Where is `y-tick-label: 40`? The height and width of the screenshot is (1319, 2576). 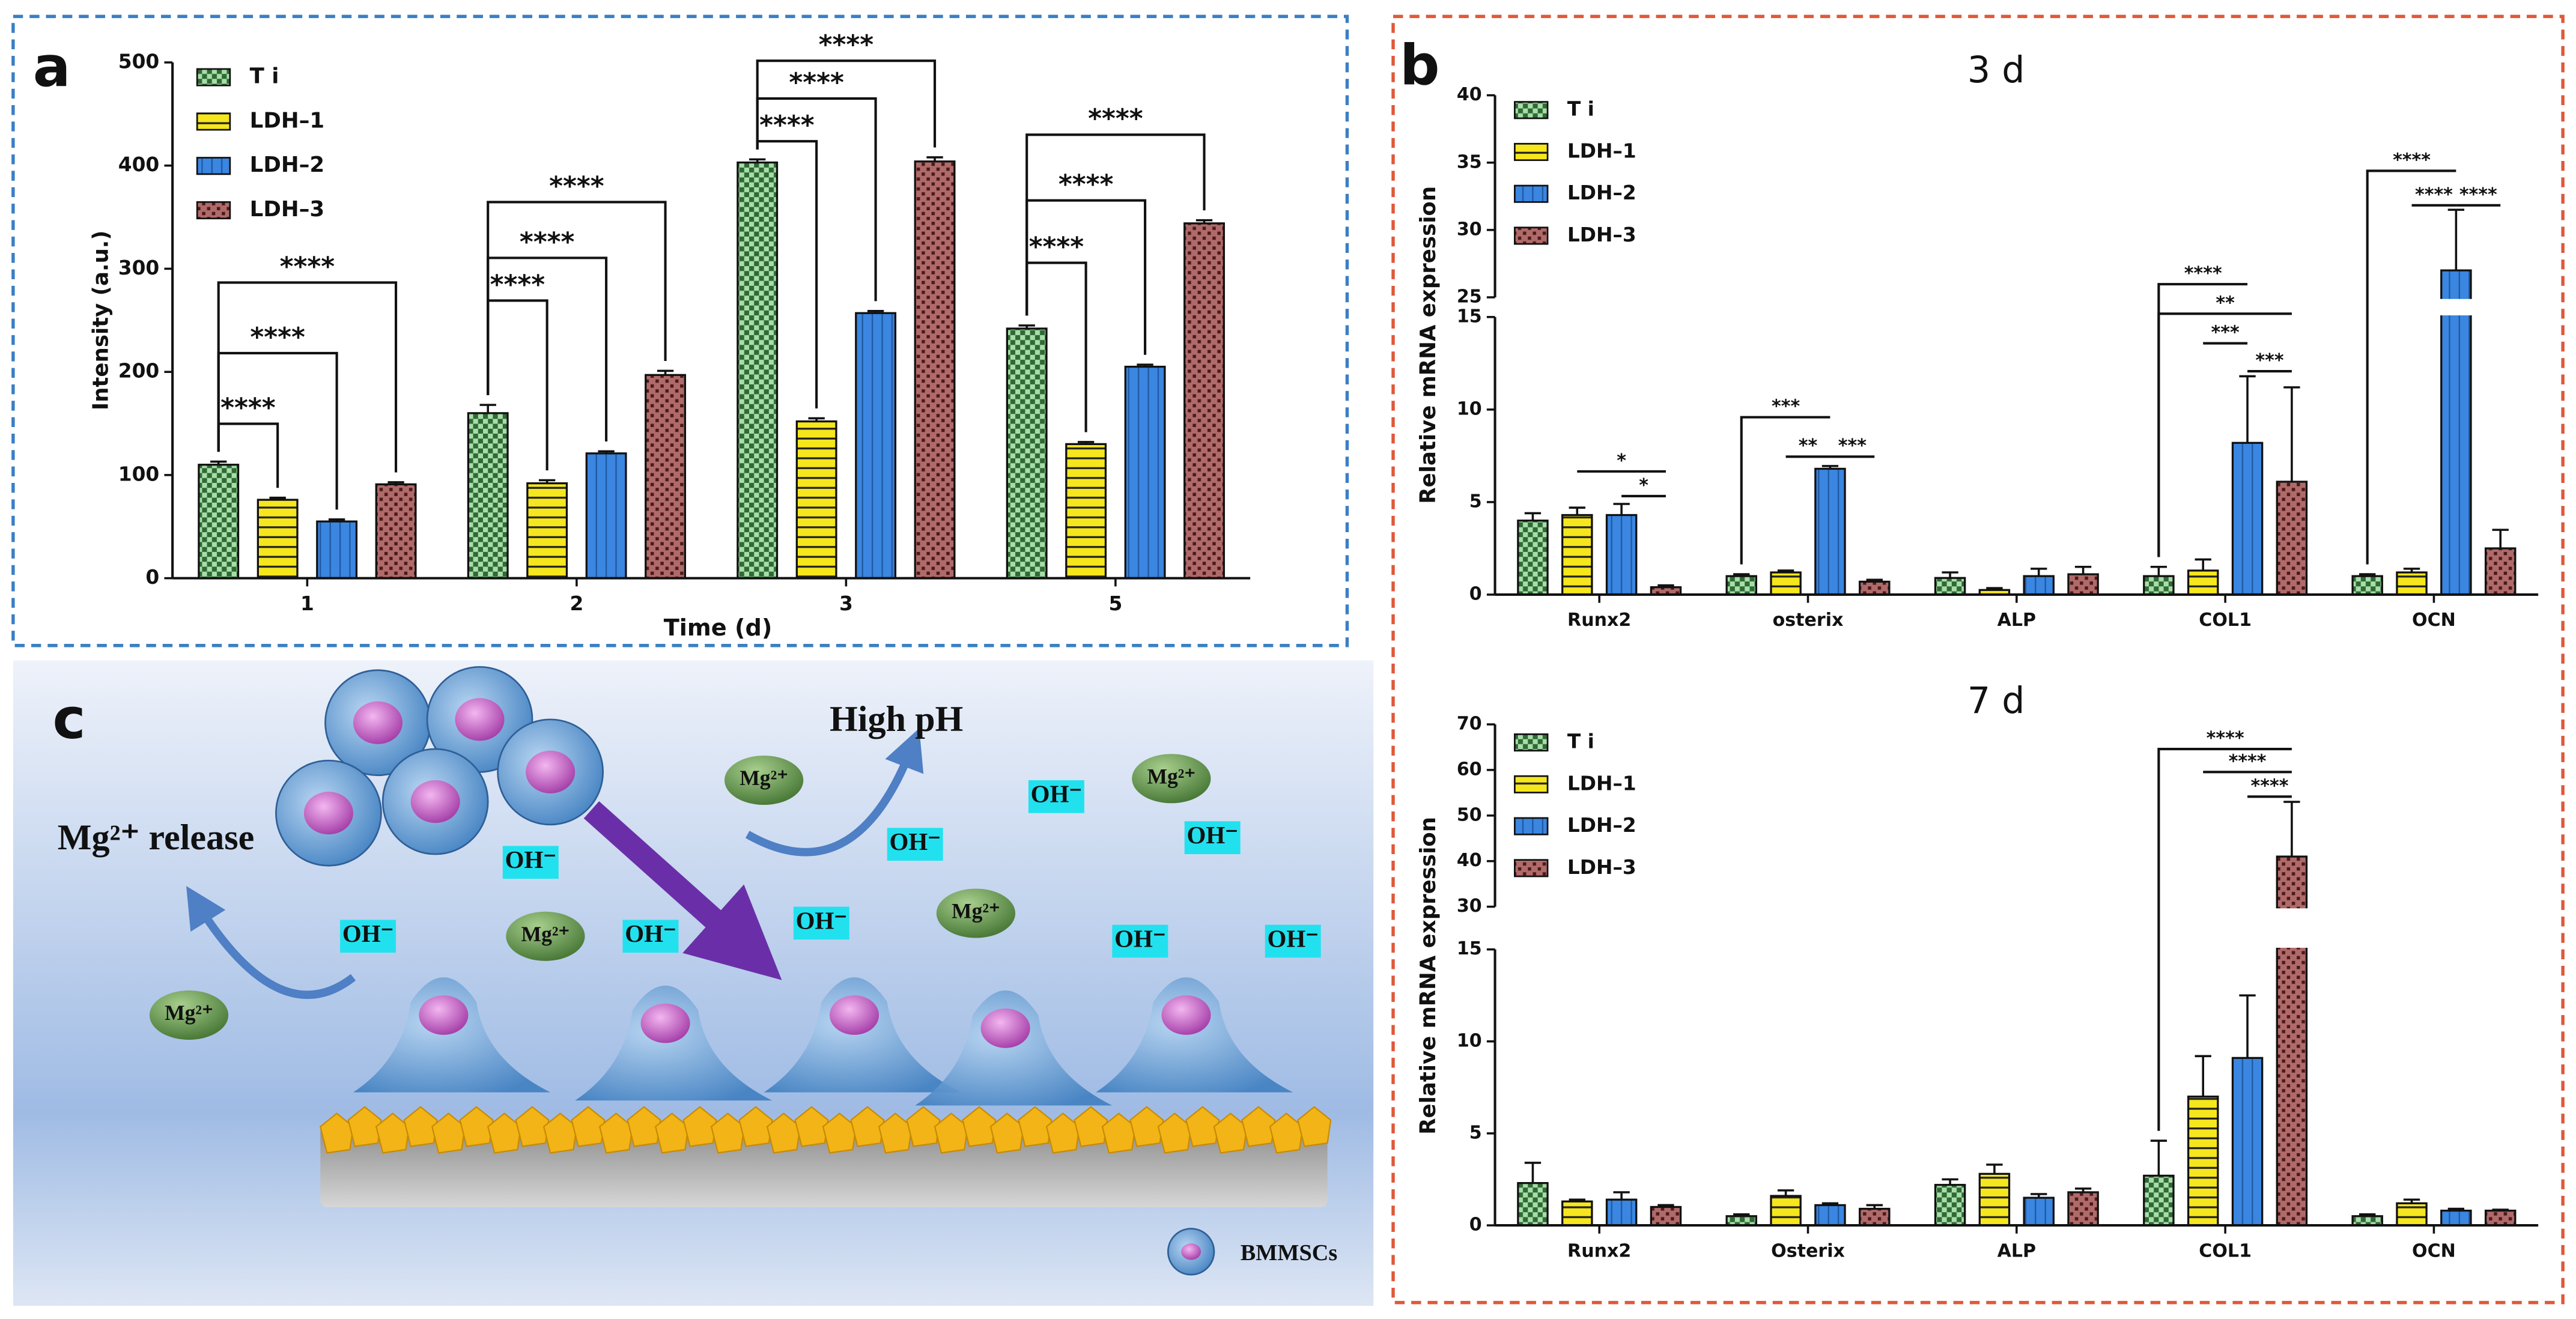
y-tick-label: 40 is located at coordinates (1469, 860).